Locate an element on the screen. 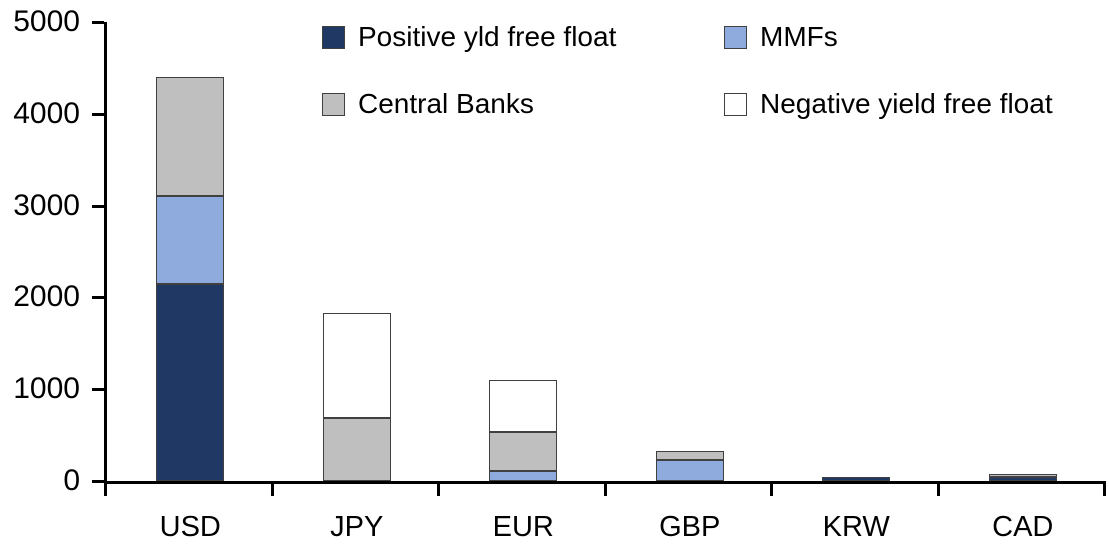 This screenshot has width=1109, height=556. x-axis-category-label: CAD is located at coordinates (1023, 527).